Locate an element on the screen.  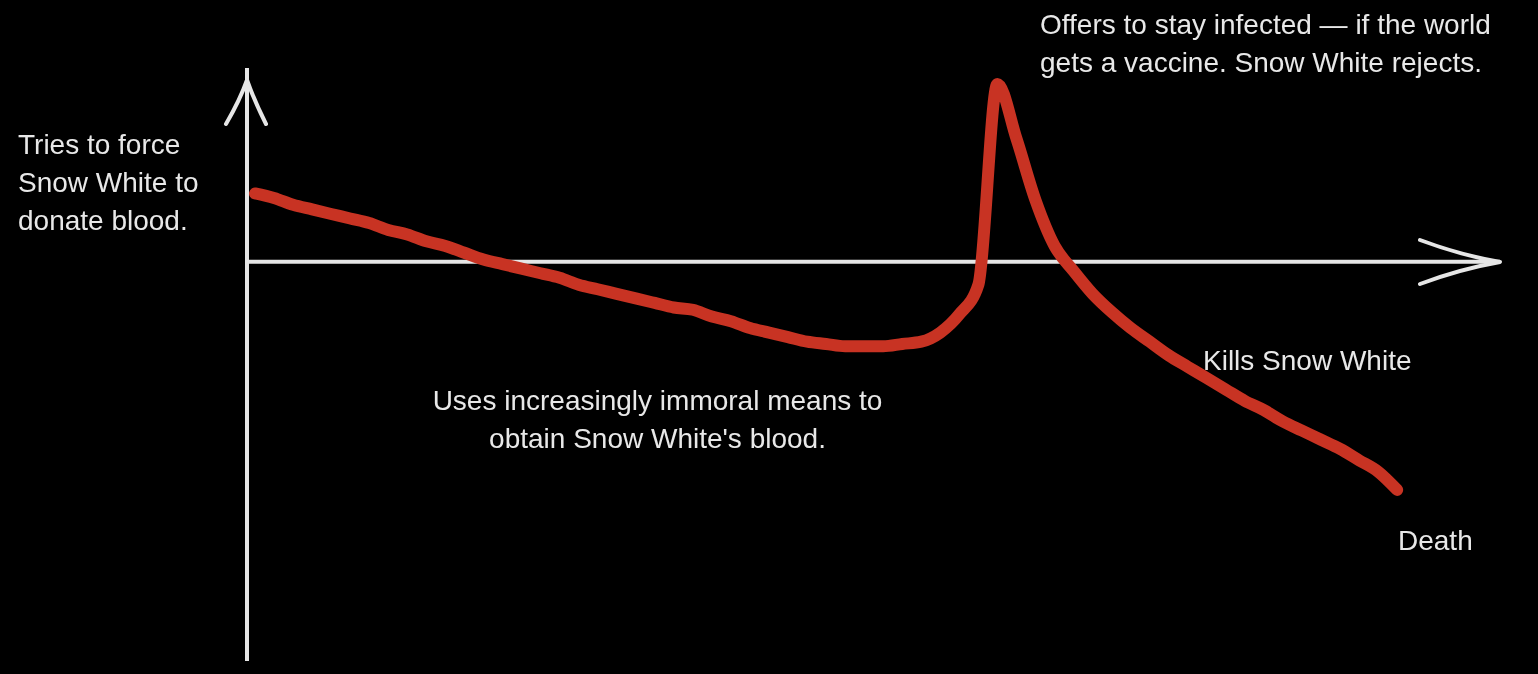
annotation: Uses increasingly immoral means to obtain Snow White's blood. is located at coordinates (657, 420).